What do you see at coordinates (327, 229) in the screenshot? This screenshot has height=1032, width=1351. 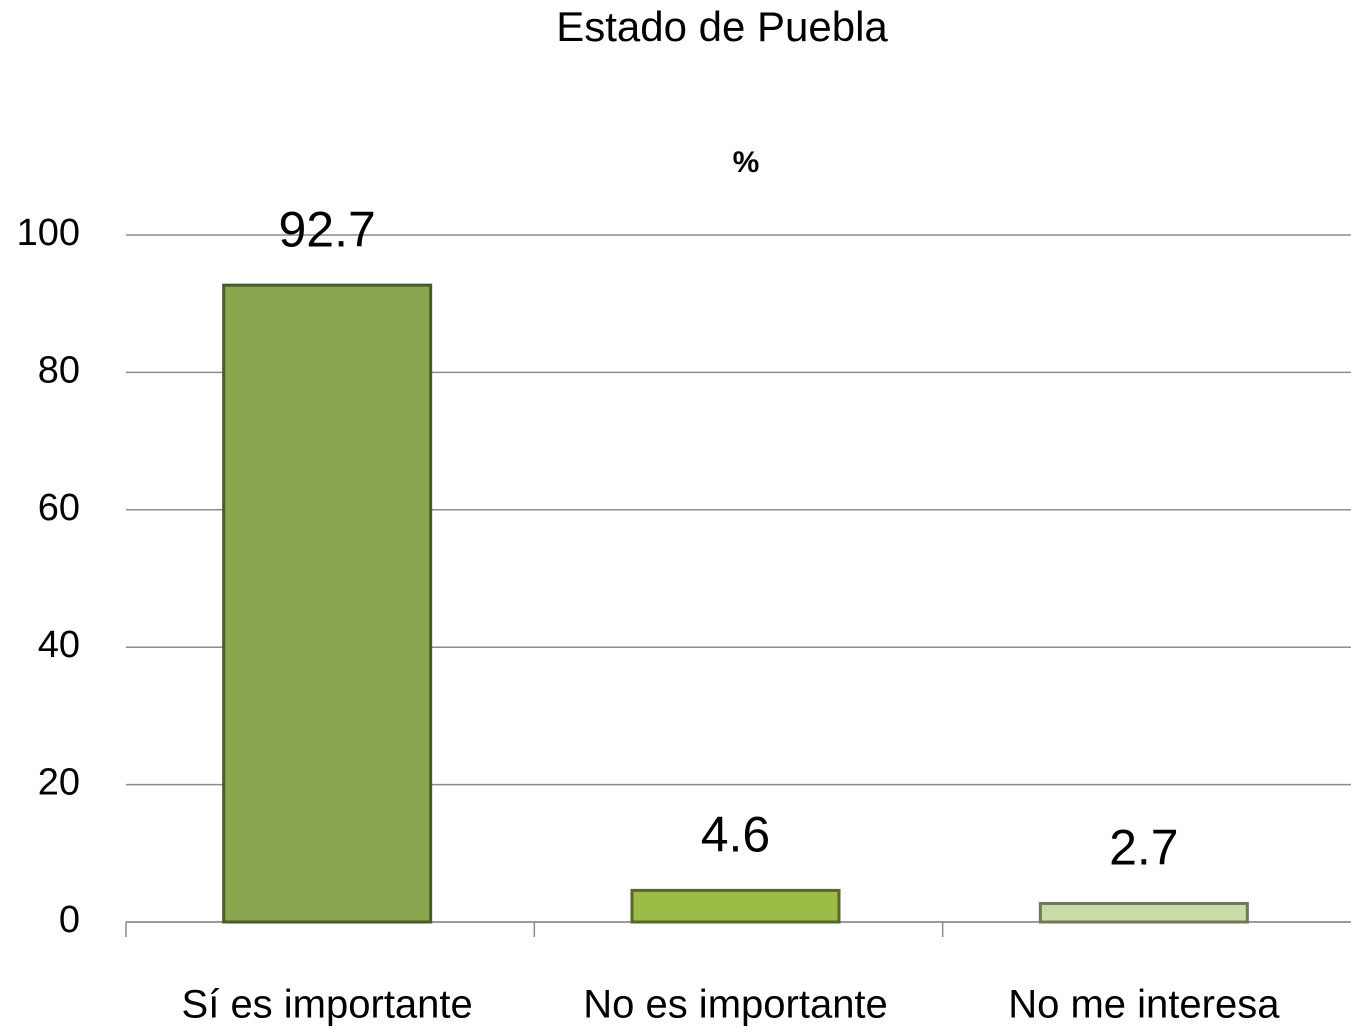 I see `value-label: 92.7` at bounding box center [327, 229].